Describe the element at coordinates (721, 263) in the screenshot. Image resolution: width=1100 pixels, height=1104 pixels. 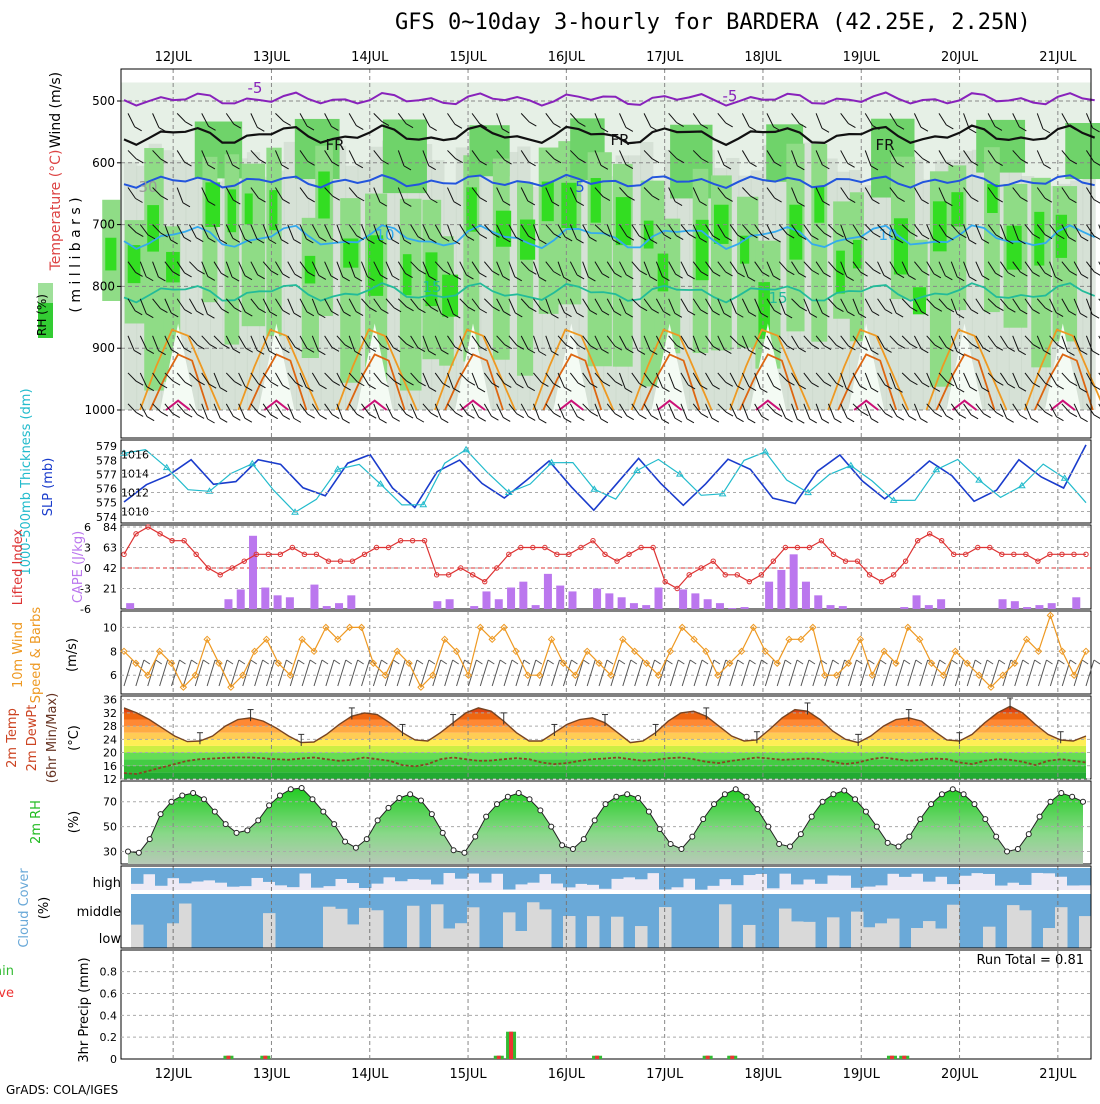
I see `rh-plume` at that location.